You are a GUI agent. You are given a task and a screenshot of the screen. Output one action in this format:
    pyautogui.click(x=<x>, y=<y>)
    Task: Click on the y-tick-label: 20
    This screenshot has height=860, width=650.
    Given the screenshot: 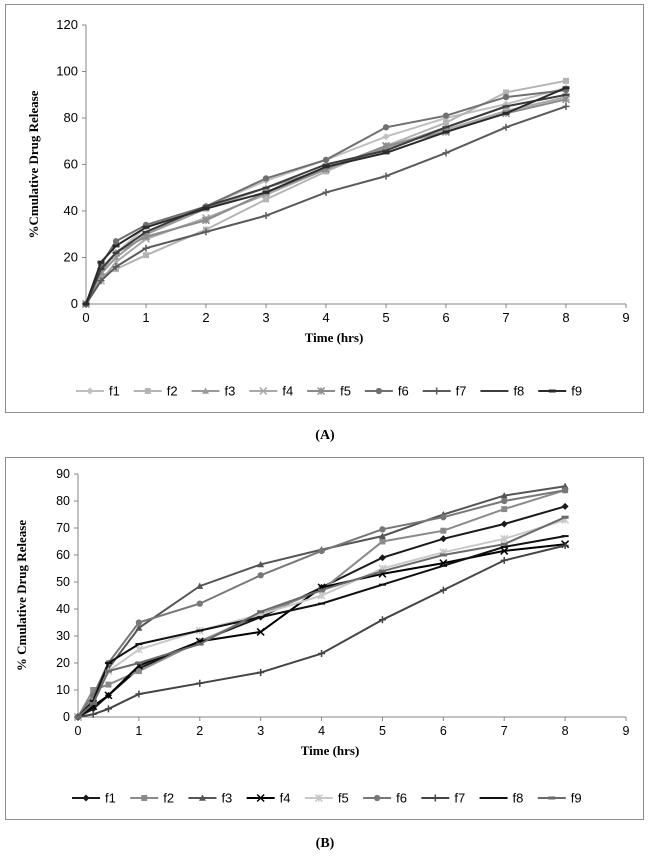 What is the action you would take?
    pyautogui.click(x=71, y=257)
    